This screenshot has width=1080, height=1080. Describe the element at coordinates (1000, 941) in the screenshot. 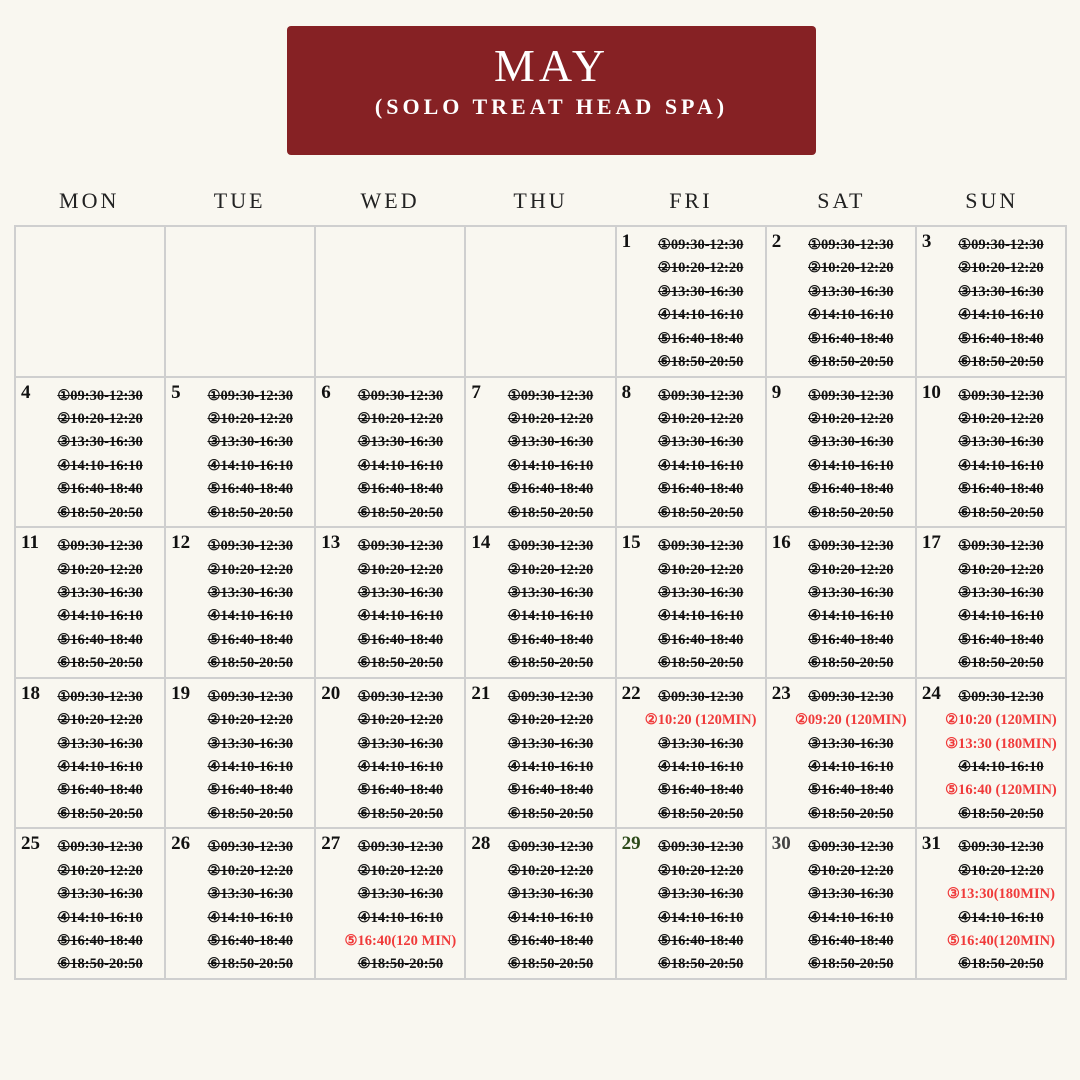

I see `slot-available: ⑤16:40(120MIN)` at that location.